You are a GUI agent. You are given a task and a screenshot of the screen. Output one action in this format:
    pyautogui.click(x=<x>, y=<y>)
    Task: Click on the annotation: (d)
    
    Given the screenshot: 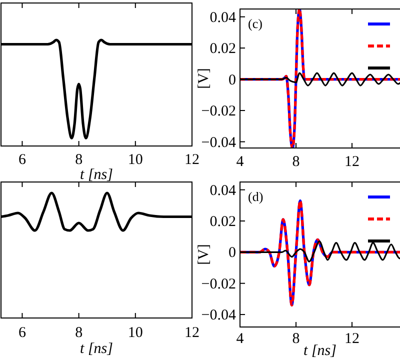 What is the action you would take?
    pyautogui.click(x=256, y=196)
    